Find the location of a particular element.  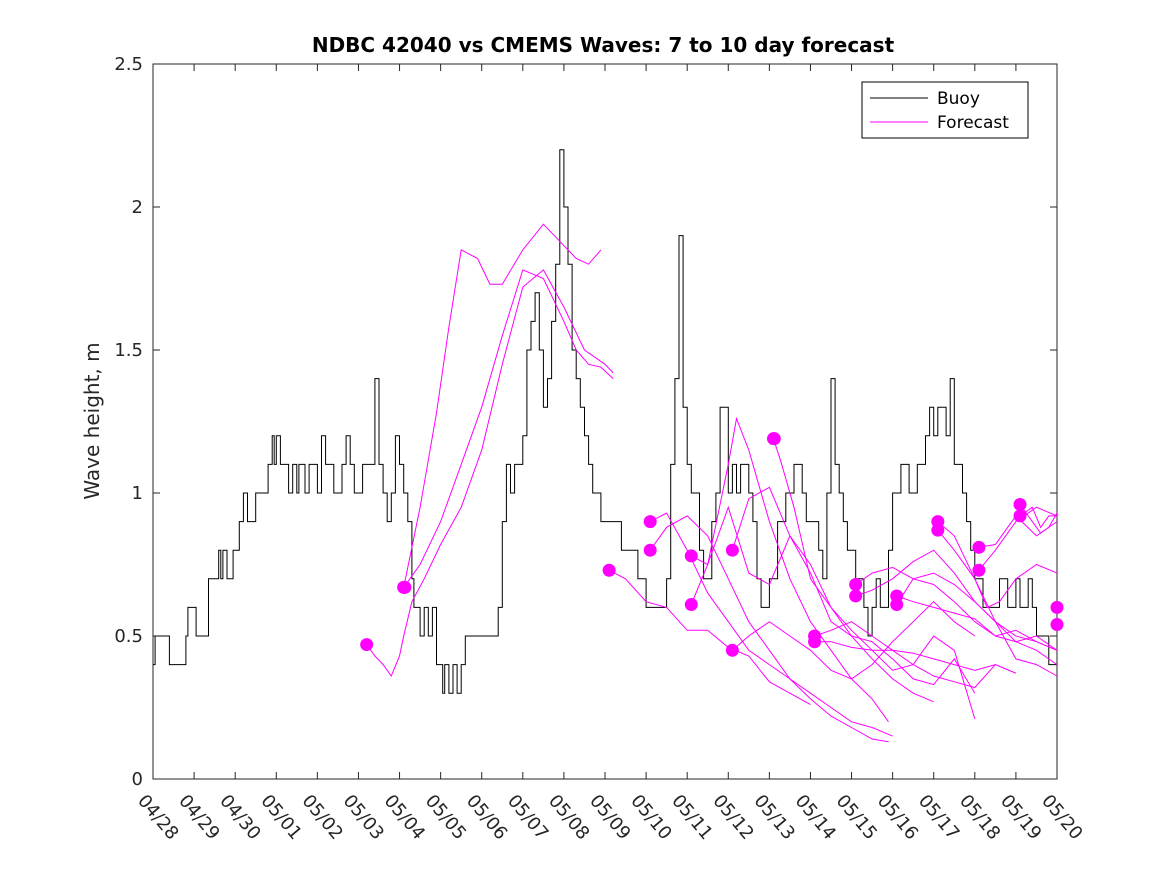

y-tick-label: 0.5 is located at coordinates (128, 636).